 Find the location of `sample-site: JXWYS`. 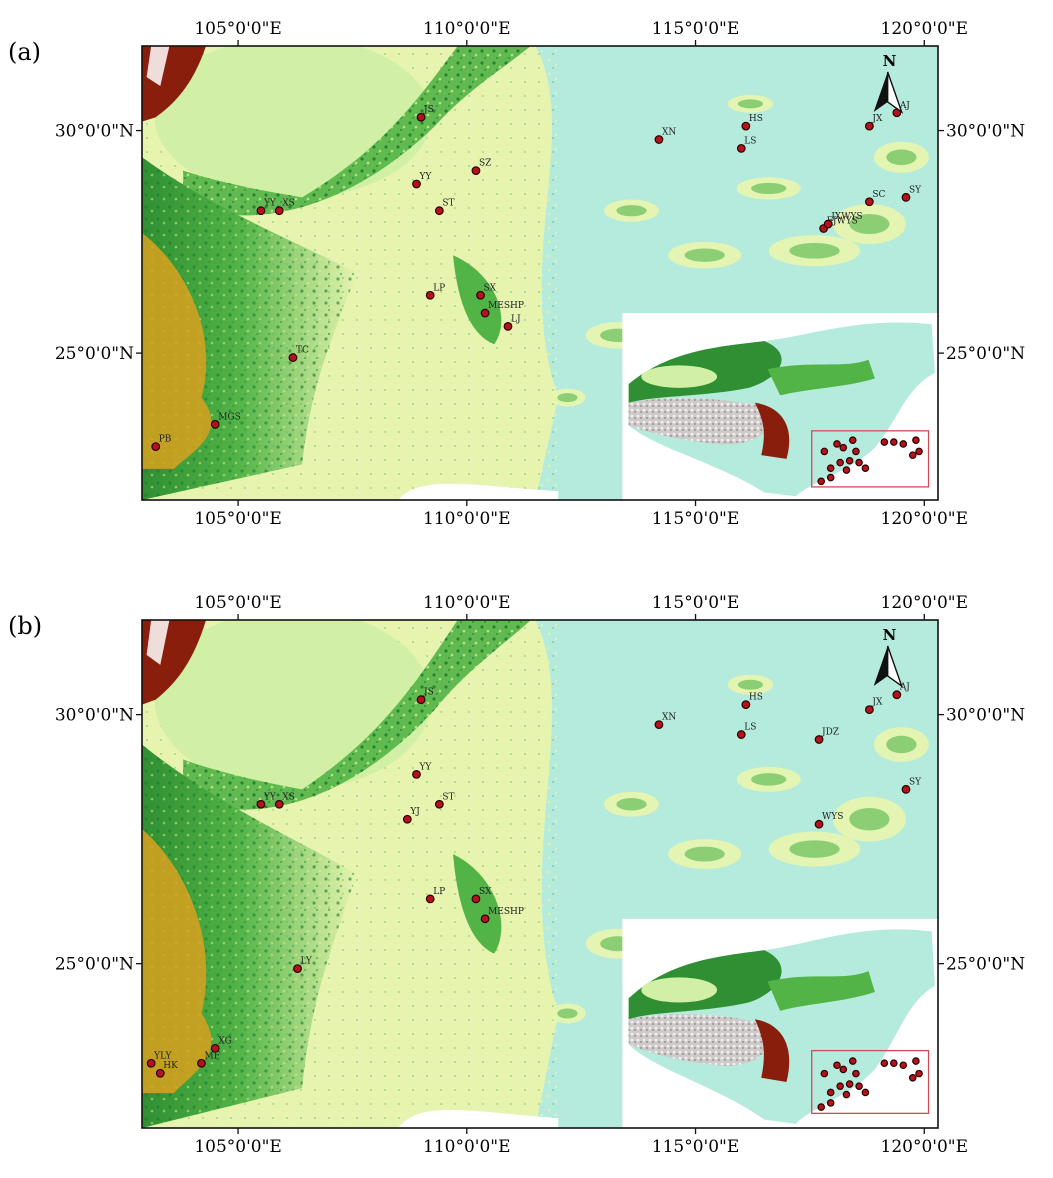

sample-site: JXWYS is located at coordinates (843, 220).